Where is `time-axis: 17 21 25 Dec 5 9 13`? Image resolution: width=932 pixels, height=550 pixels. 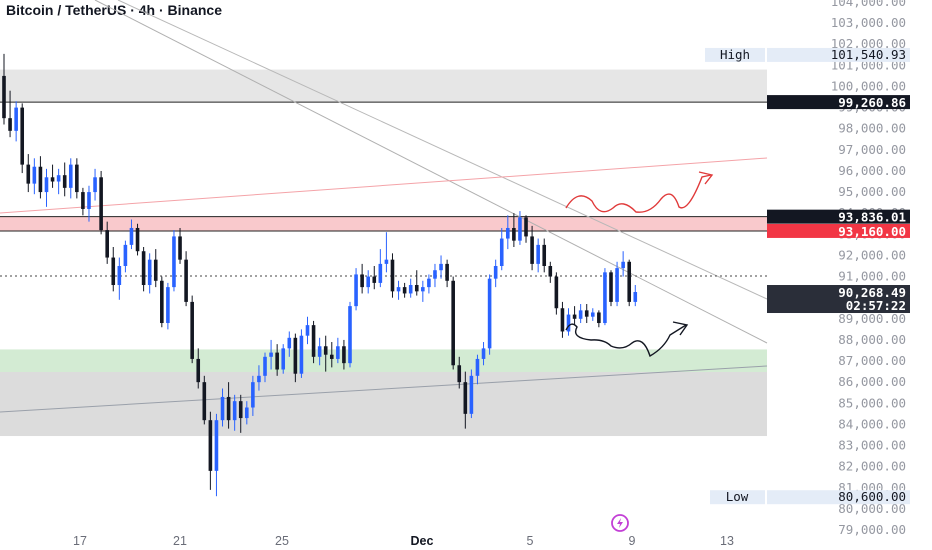 time-axis: 17 21 25 Dec 5 9 13 is located at coordinates (403, 541).